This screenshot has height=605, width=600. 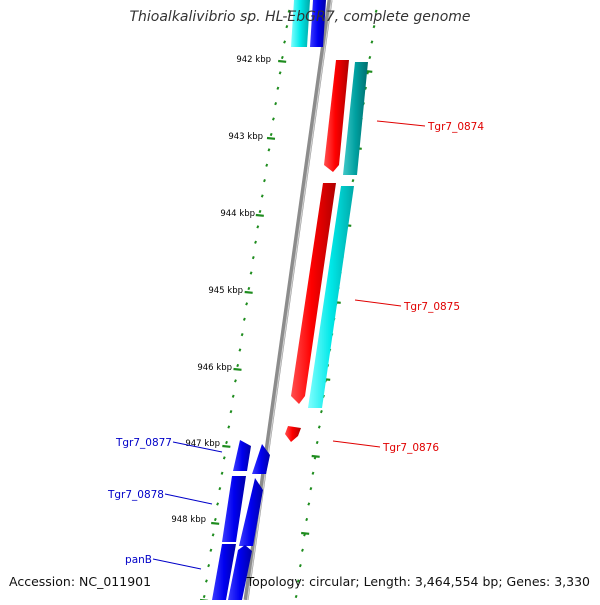 I want to click on label-tgr7-0876: Tgr7_0876, so click(x=410, y=448).